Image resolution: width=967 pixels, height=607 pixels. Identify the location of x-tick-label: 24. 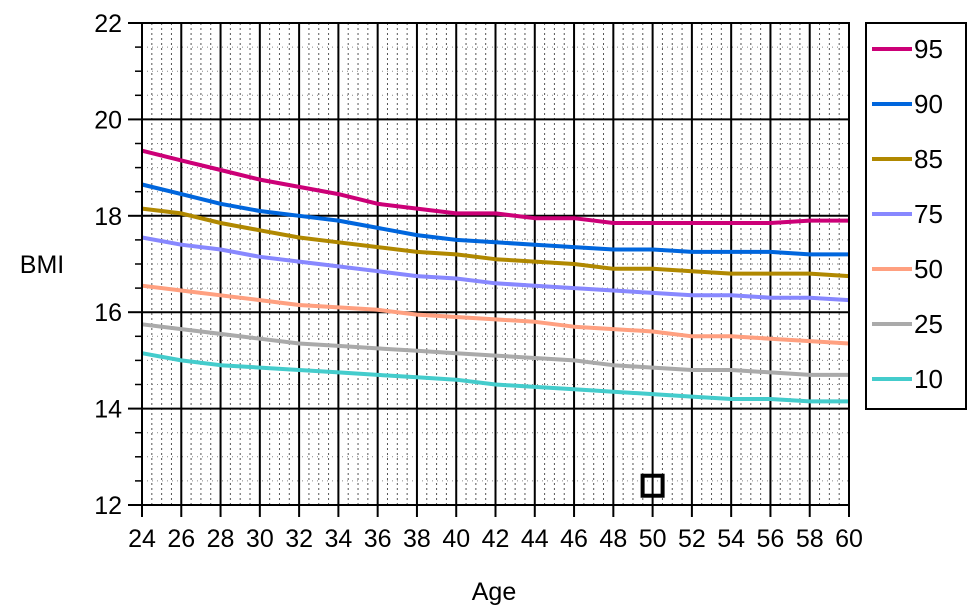
(142, 539).